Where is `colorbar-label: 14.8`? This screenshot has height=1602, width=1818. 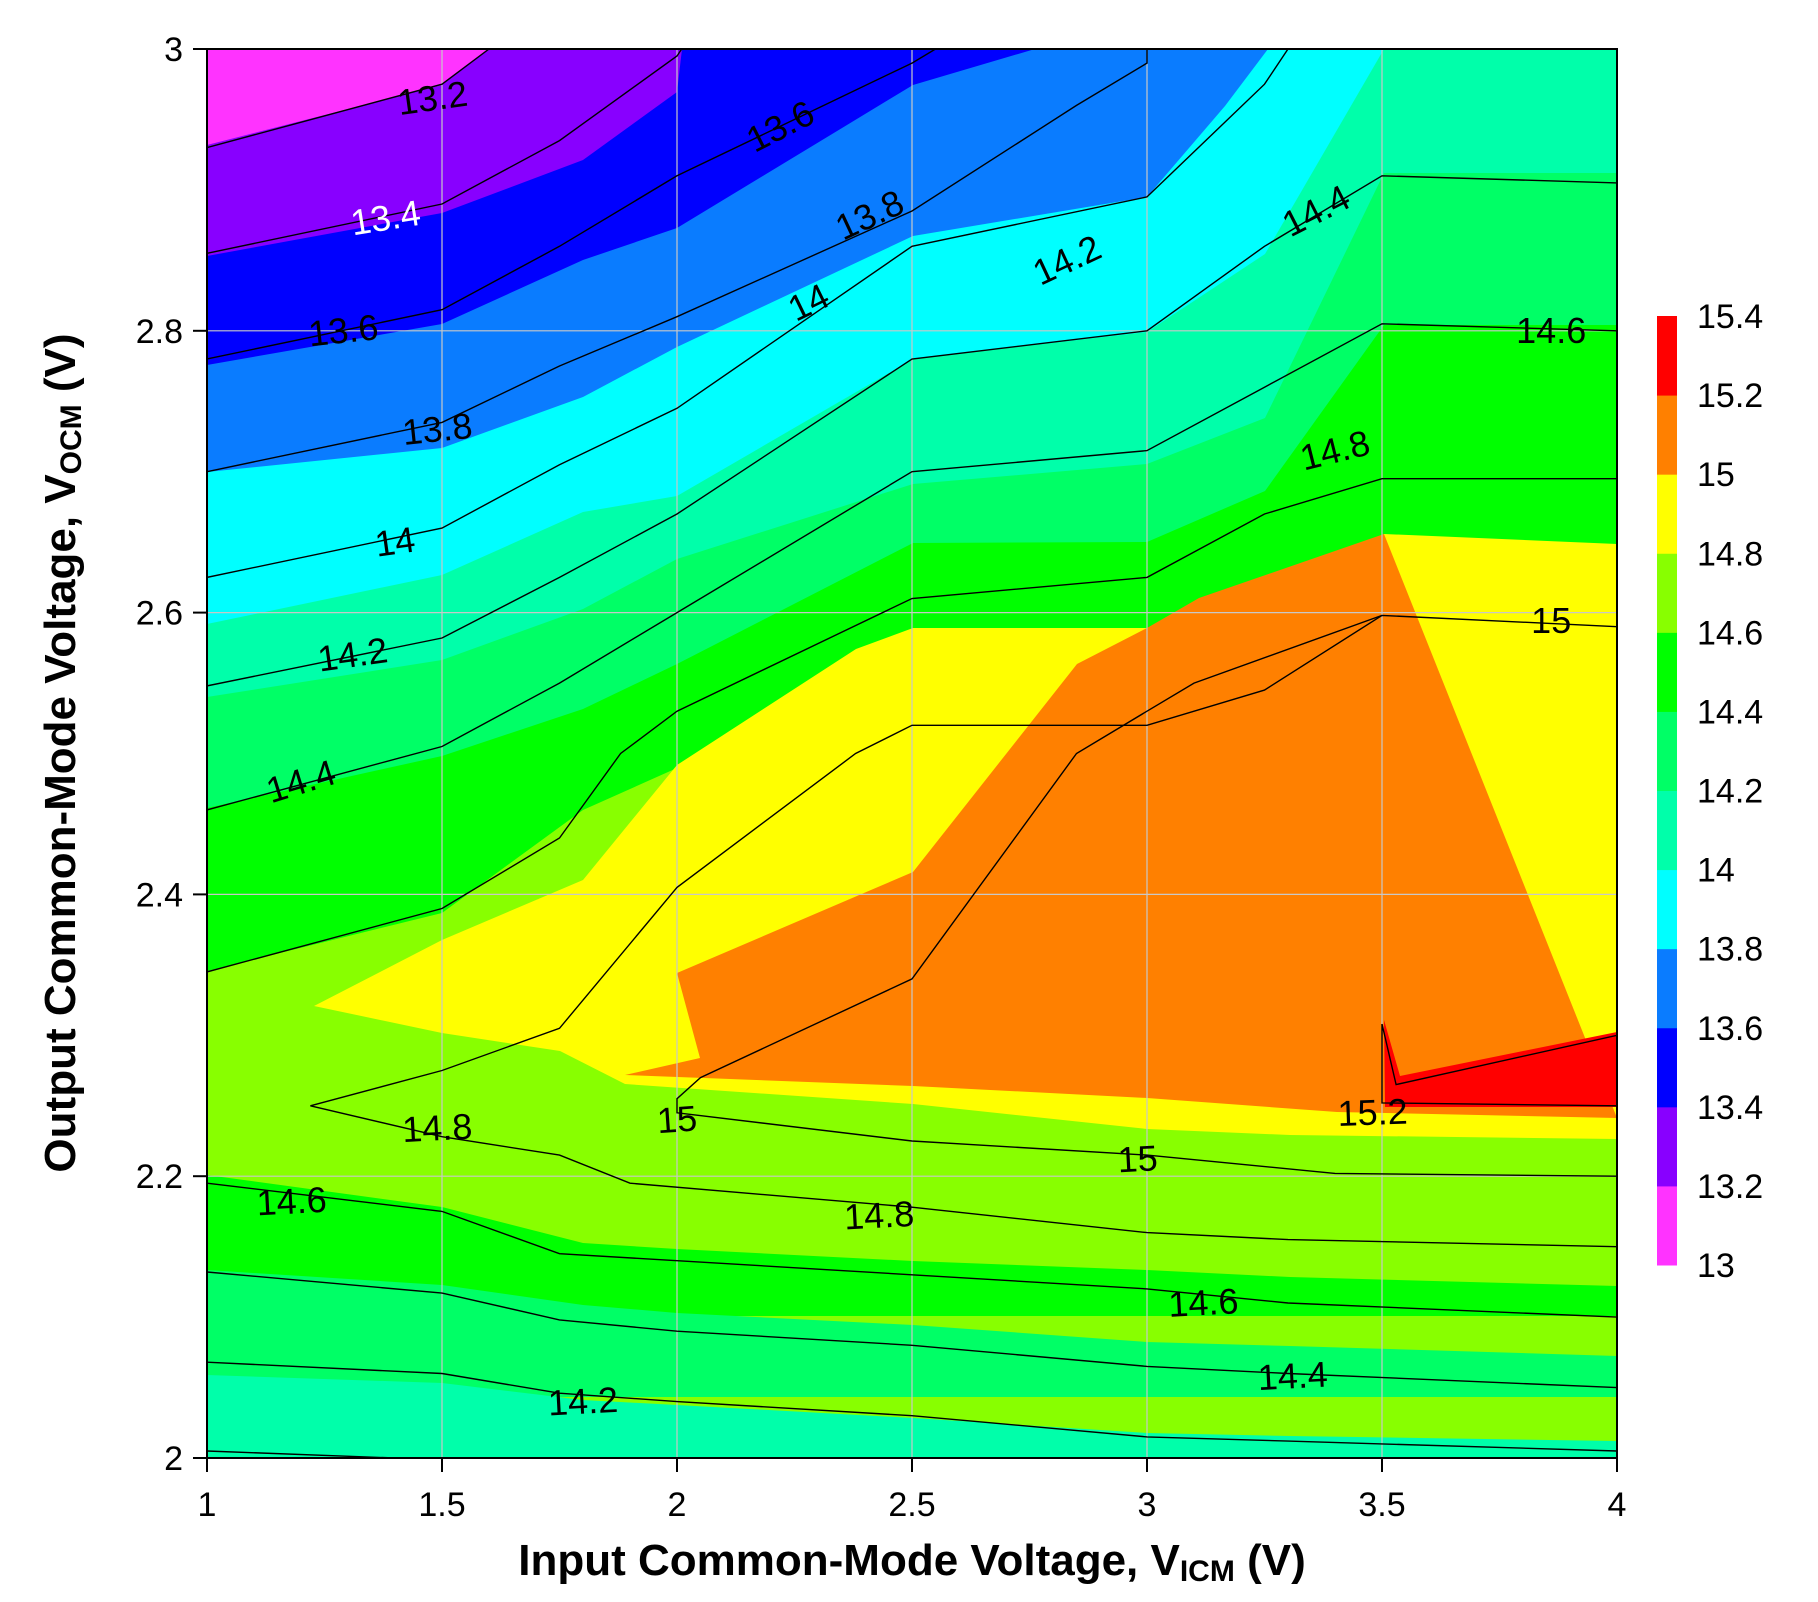
colorbar-label: 14.8 is located at coordinates (1730, 554).